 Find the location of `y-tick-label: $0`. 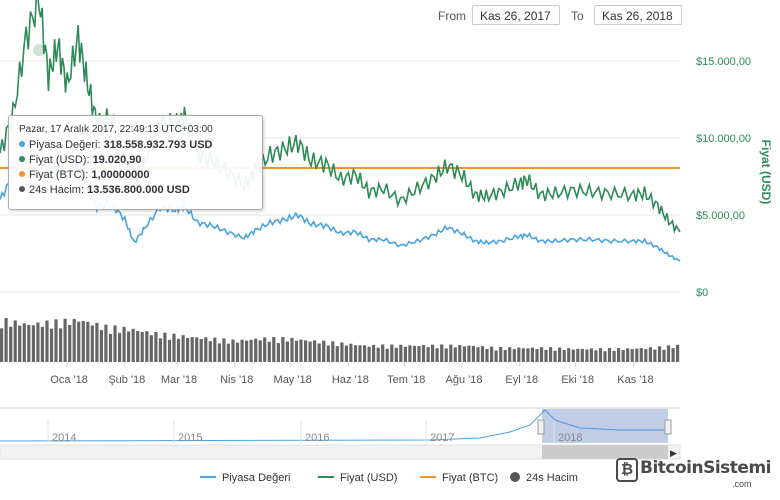

y-tick-label: $0 is located at coordinates (702, 293).